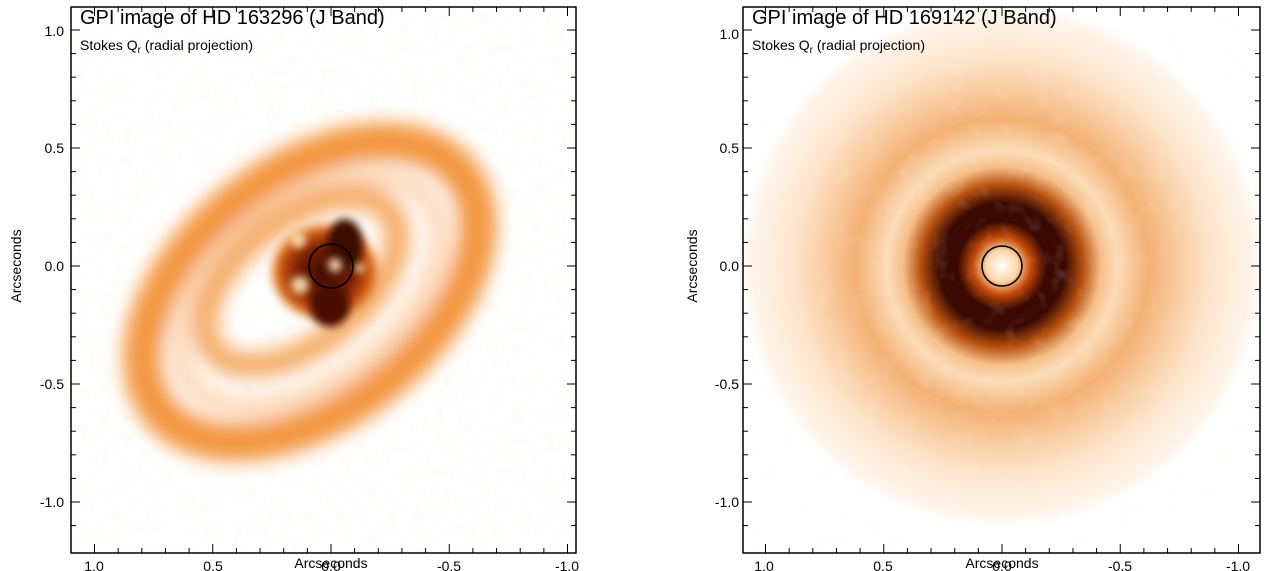 The width and height of the screenshot is (1270, 571). I want to click on right-x-tick-label: 0.0, so click(1002, 564).